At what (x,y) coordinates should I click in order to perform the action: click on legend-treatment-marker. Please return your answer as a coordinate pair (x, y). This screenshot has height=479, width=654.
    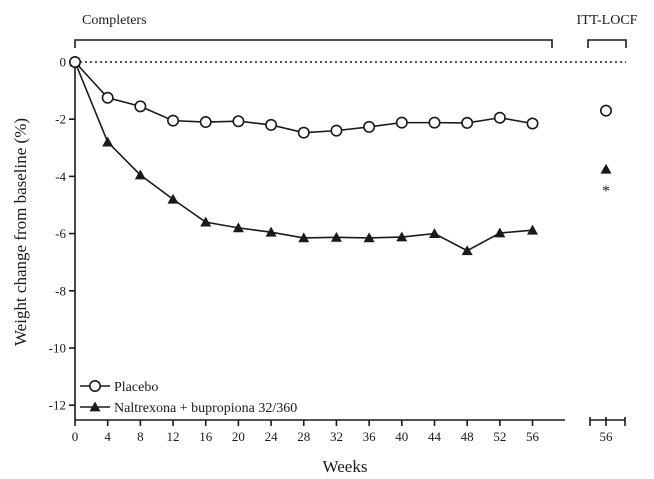
    Looking at the image, I should click on (95, 406).